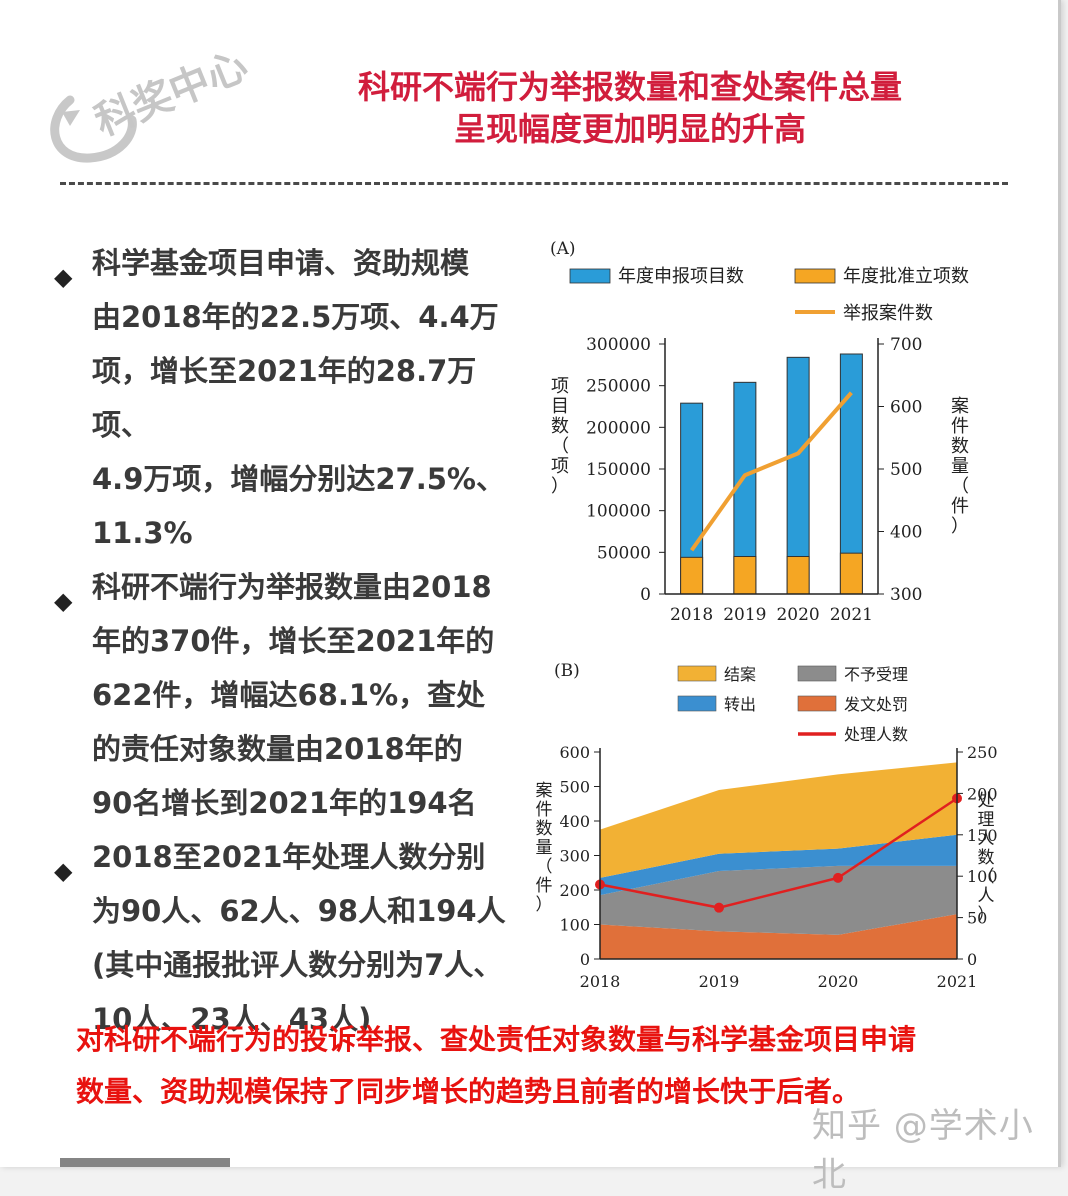  What do you see at coordinates (629, 87) in the screenshot?
I see `title-line-1: 科研不端行为举报数量和查处案件总量` at bounding box center [629, 87].